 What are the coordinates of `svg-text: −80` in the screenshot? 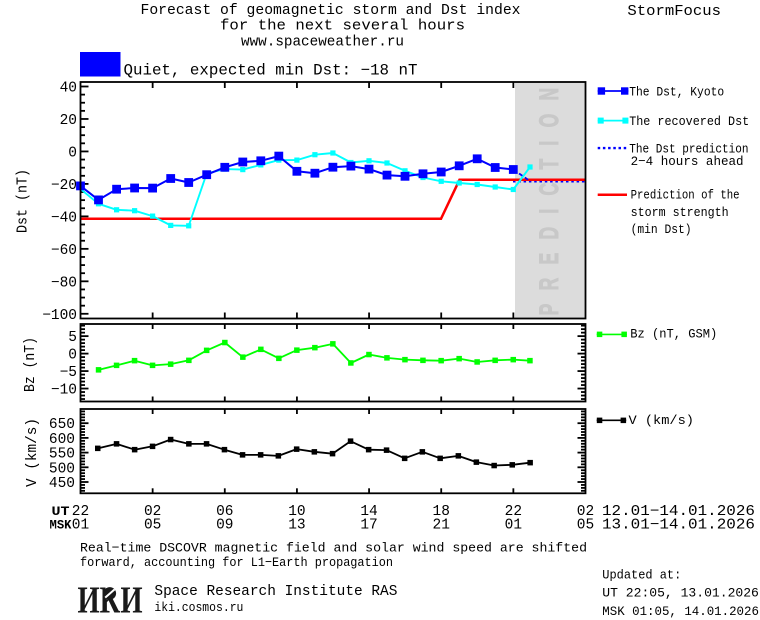 It's located at (64, 283).